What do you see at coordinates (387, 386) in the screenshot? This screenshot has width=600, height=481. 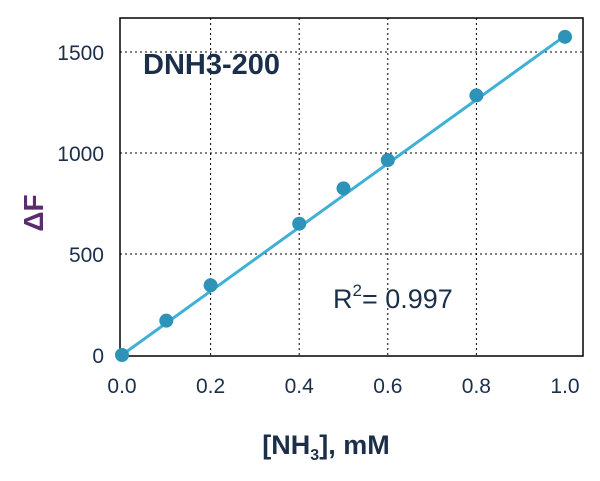 I see `x-tick-label: 0.6` at bounding box center [387, 386].